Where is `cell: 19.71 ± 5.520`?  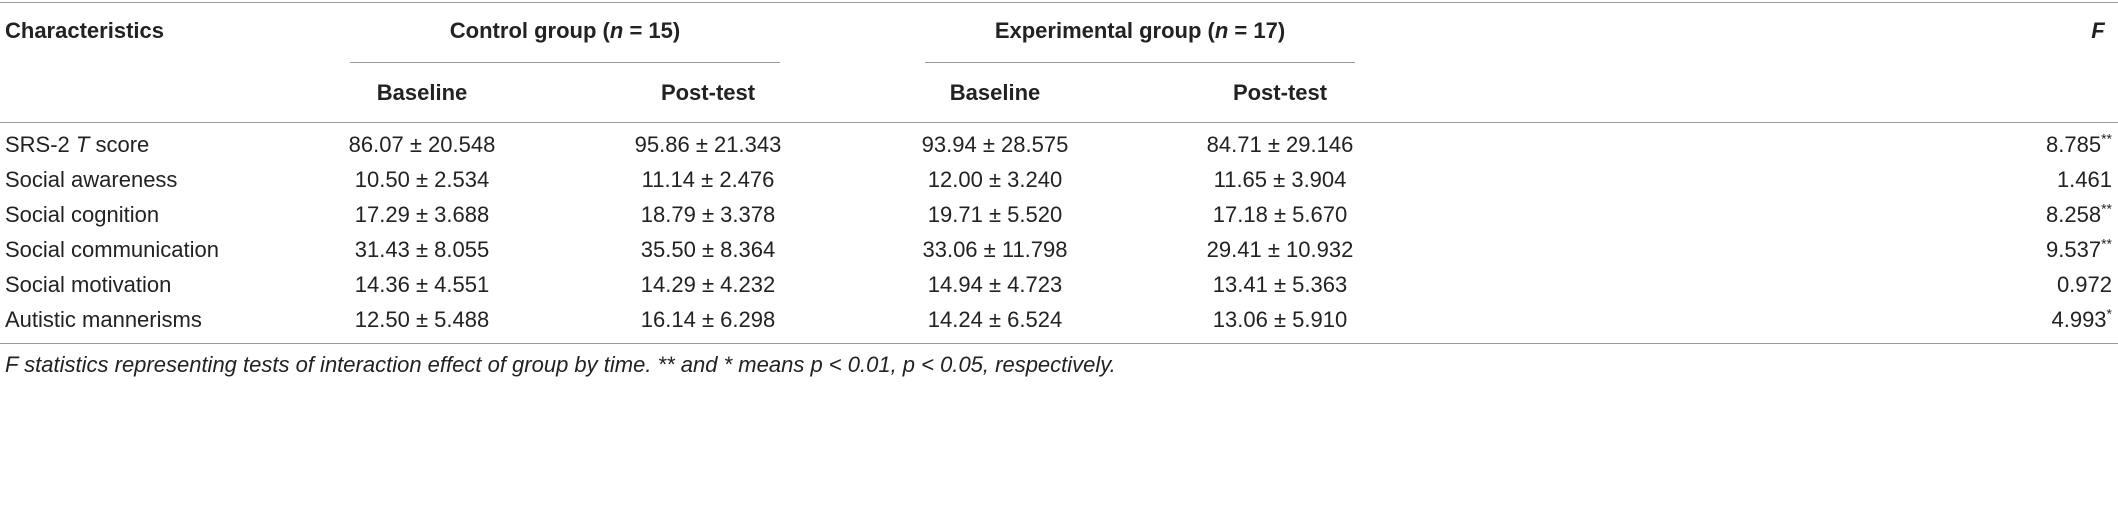 cell: 19.71 ± 5.520 is located at coordinates (995, 214).